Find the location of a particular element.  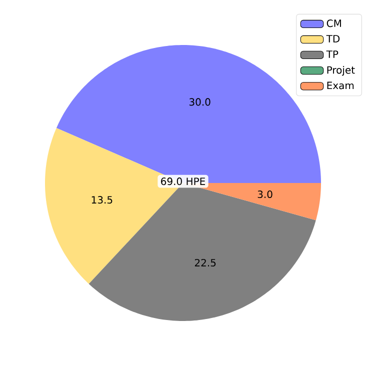

data-label: 22.5 is located at coordinates (205, 262).